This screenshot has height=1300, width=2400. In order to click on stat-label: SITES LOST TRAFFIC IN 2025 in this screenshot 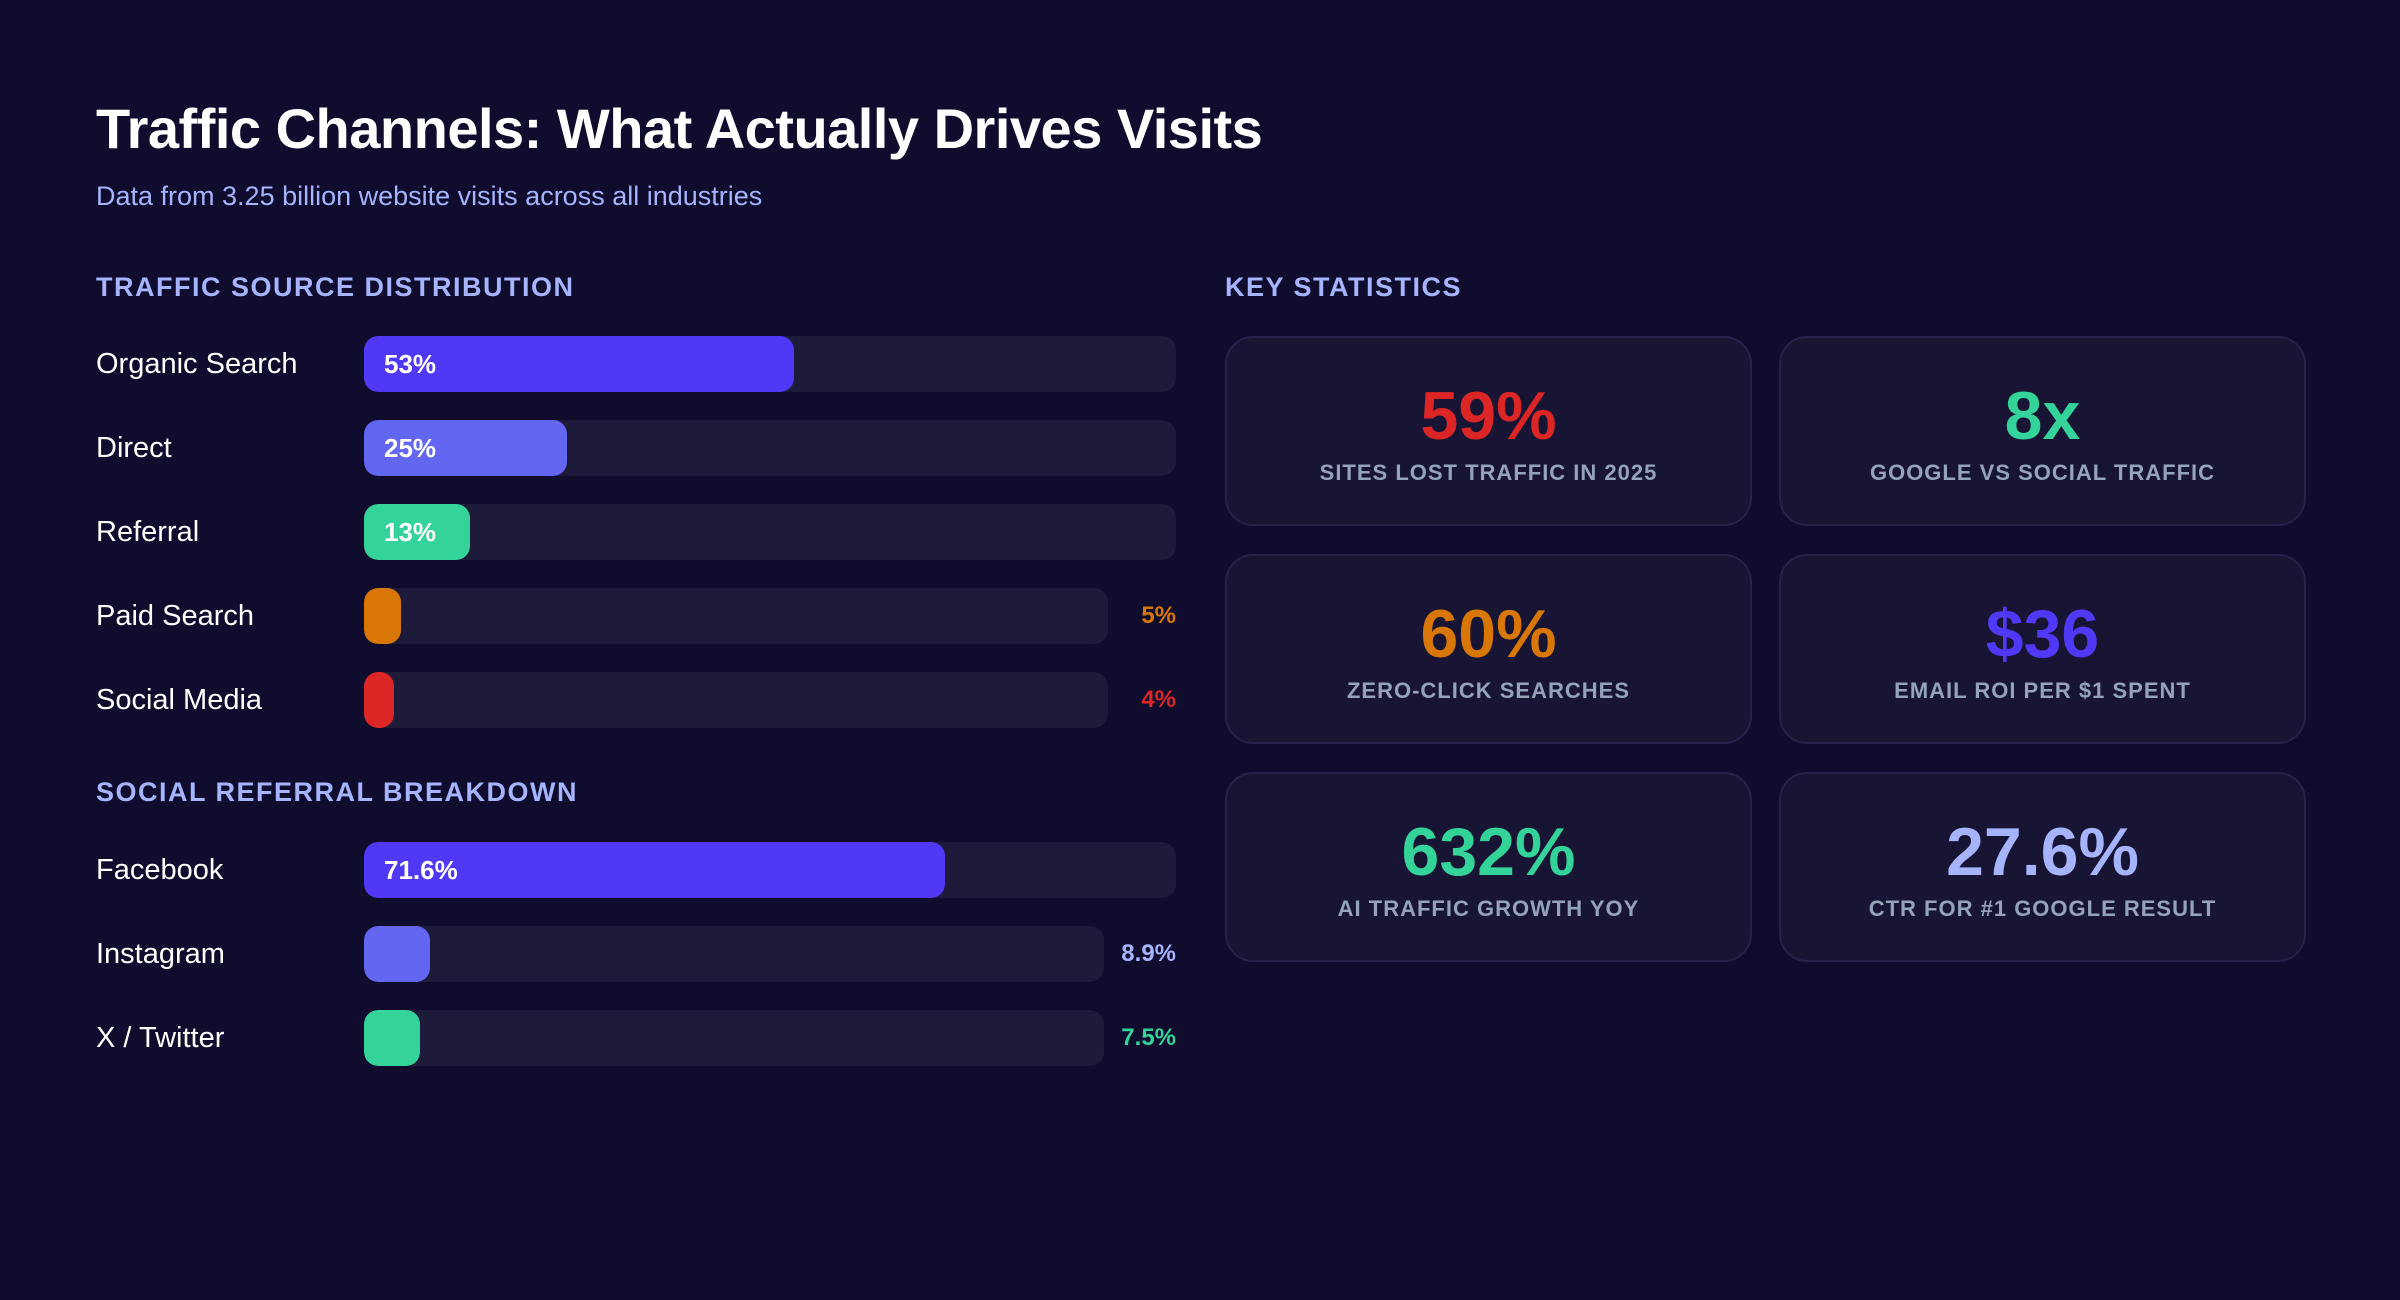, I will do `click(1488, 472)`.